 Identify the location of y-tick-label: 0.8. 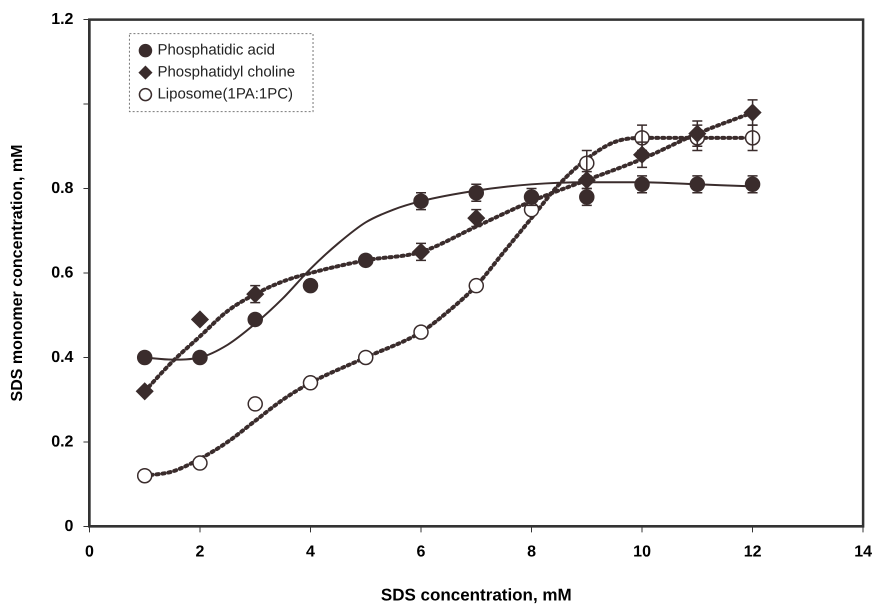
(62, 188).